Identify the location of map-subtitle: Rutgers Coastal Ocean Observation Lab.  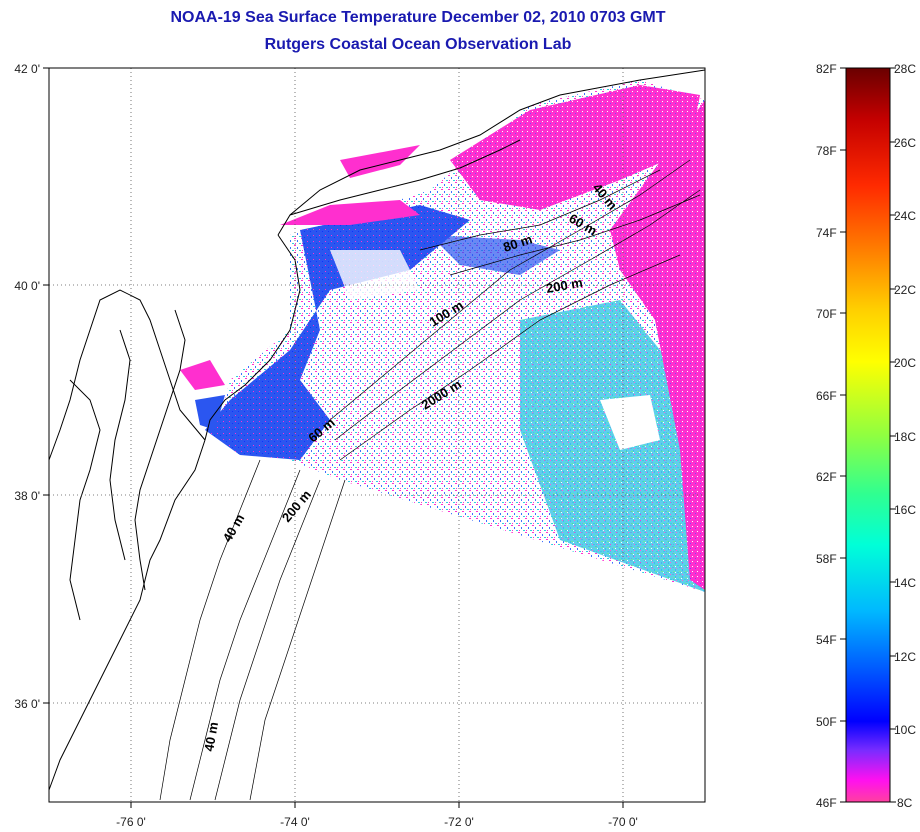
(418, 44).